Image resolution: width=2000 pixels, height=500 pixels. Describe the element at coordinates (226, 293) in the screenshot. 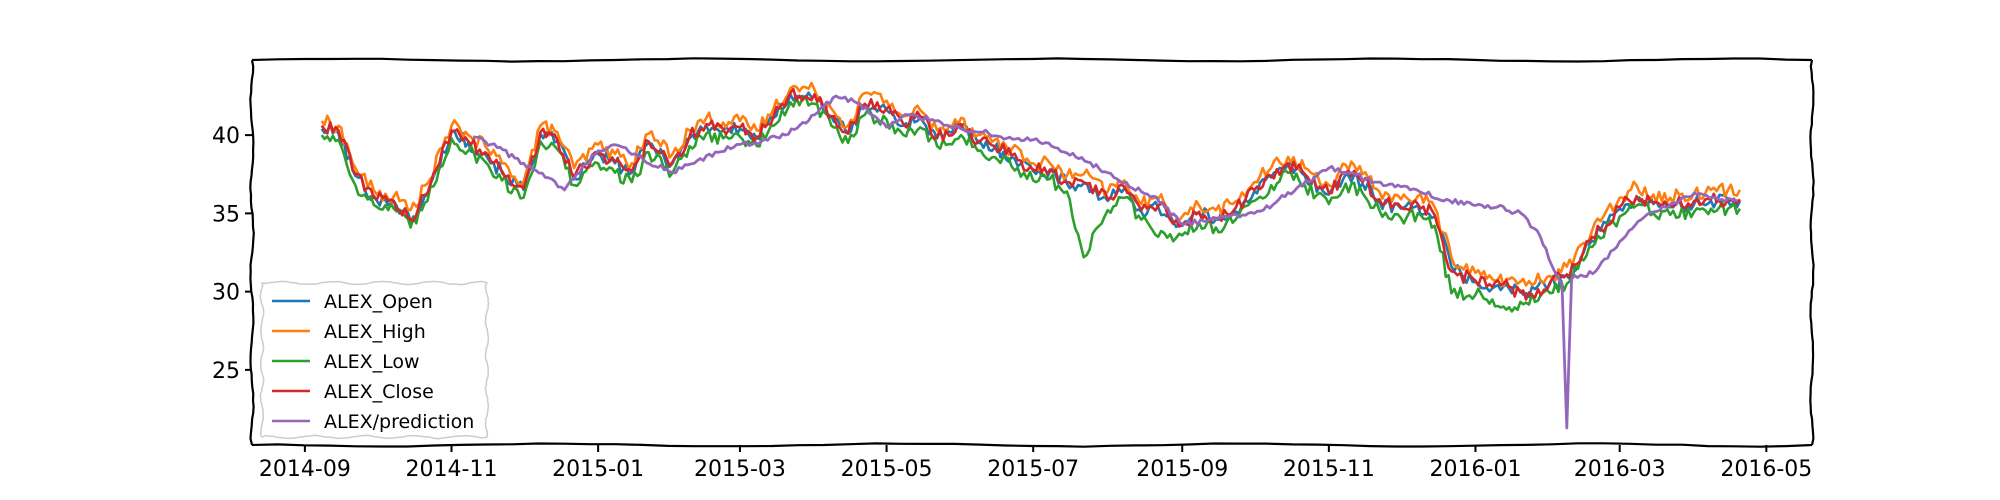

I see `y-tick-label: 30` at that location.